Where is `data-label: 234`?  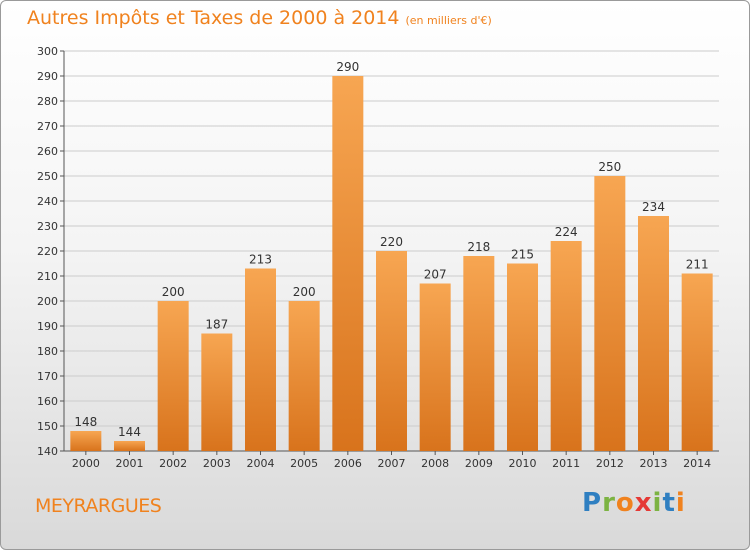
data-label: 234 is located at coordinates (653, 207).